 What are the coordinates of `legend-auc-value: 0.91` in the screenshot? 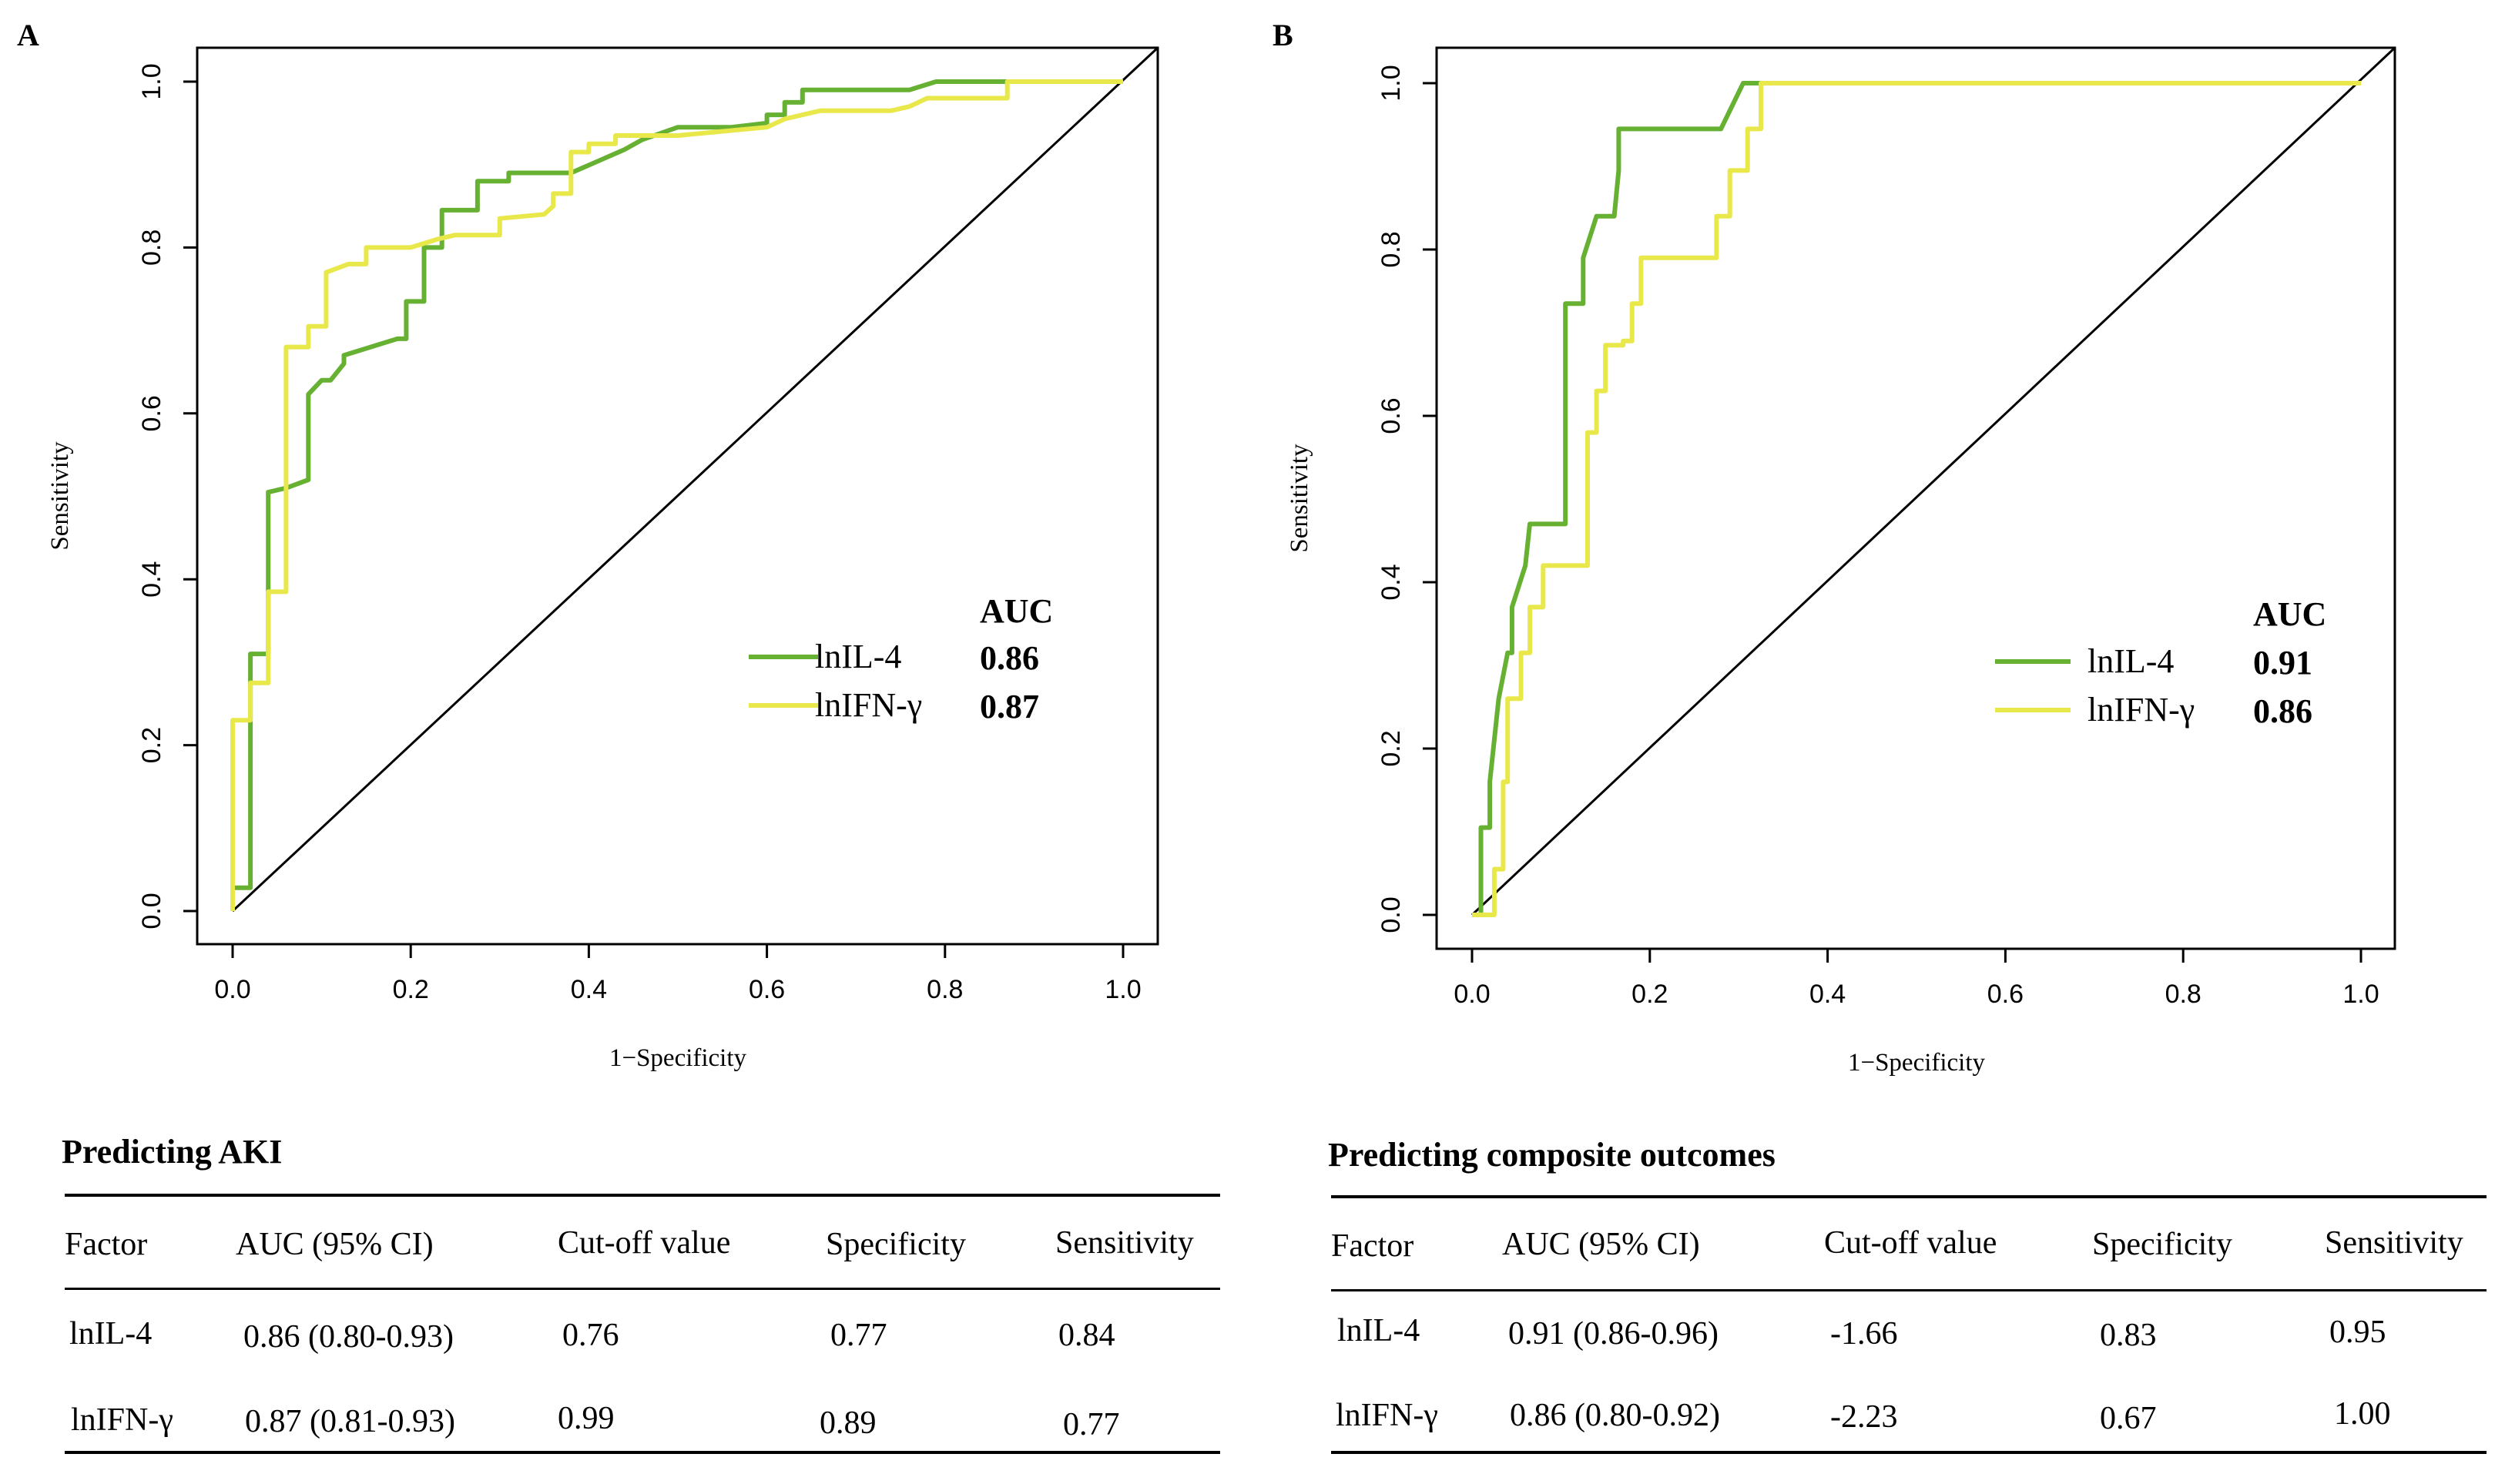 It's located at (2282, 663).